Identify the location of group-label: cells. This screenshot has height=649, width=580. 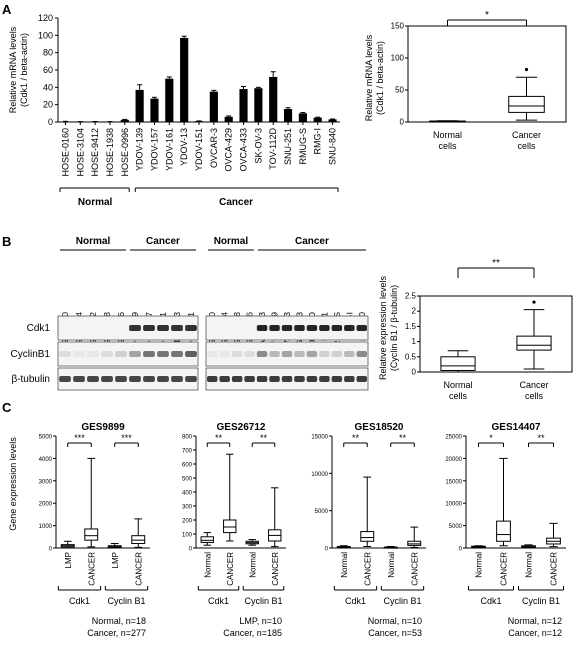
(534, 396).